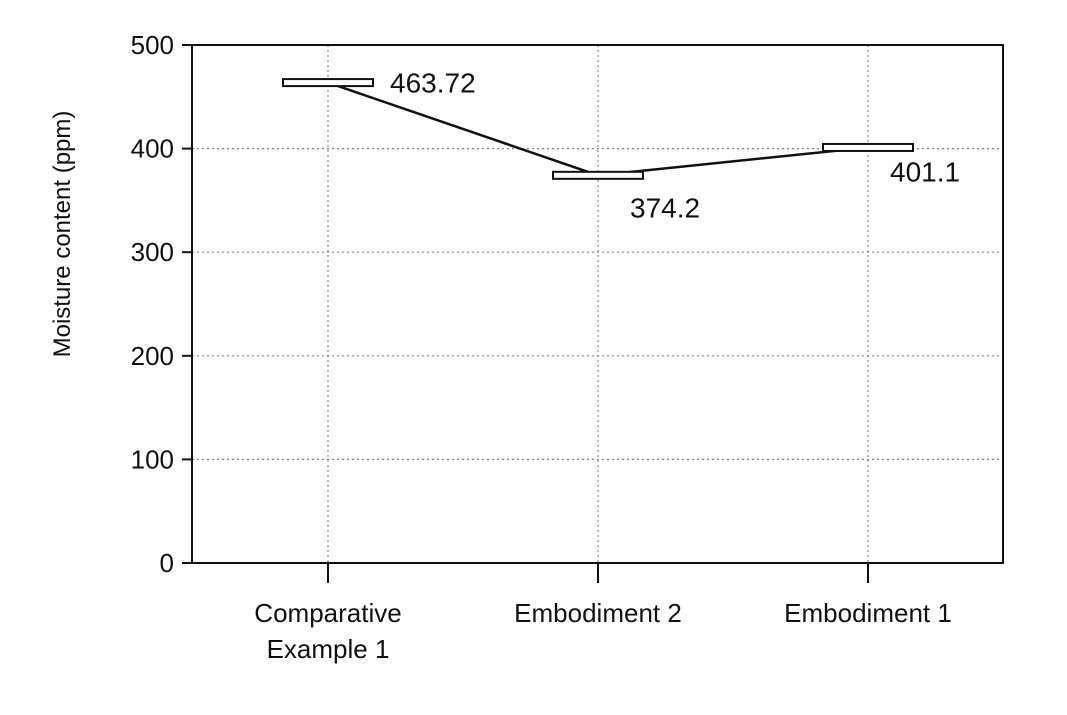 This screenshot has height=715, width=1067. Describe the element at coordinates (152, 149) in the screenshot. I see `y-tick-label: 400` at that location.